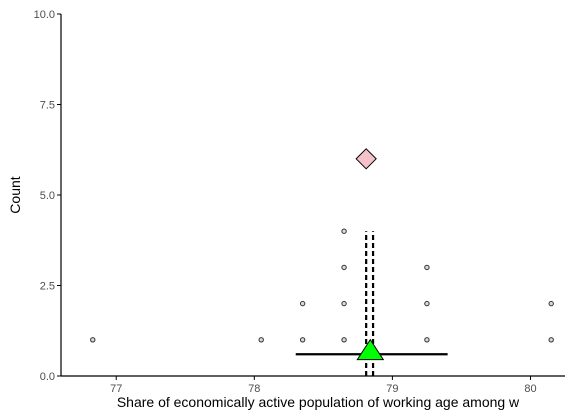  What do you see at coordinates (44, 15) in the screenshot?
I see `y-tick-label: 10.0` at bounding box center [44, 15].